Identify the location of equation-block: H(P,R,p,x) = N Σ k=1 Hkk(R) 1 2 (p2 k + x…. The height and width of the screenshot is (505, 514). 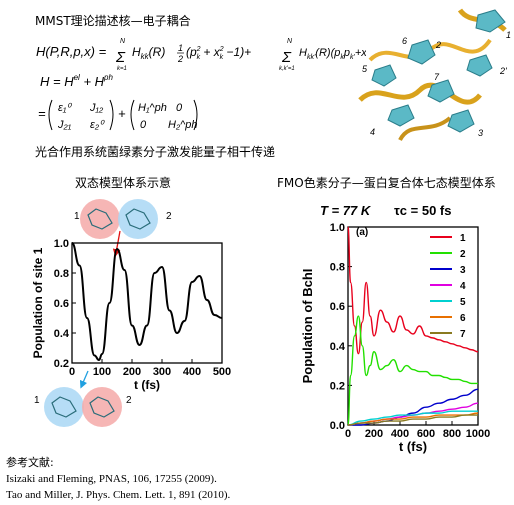
(210, 88).